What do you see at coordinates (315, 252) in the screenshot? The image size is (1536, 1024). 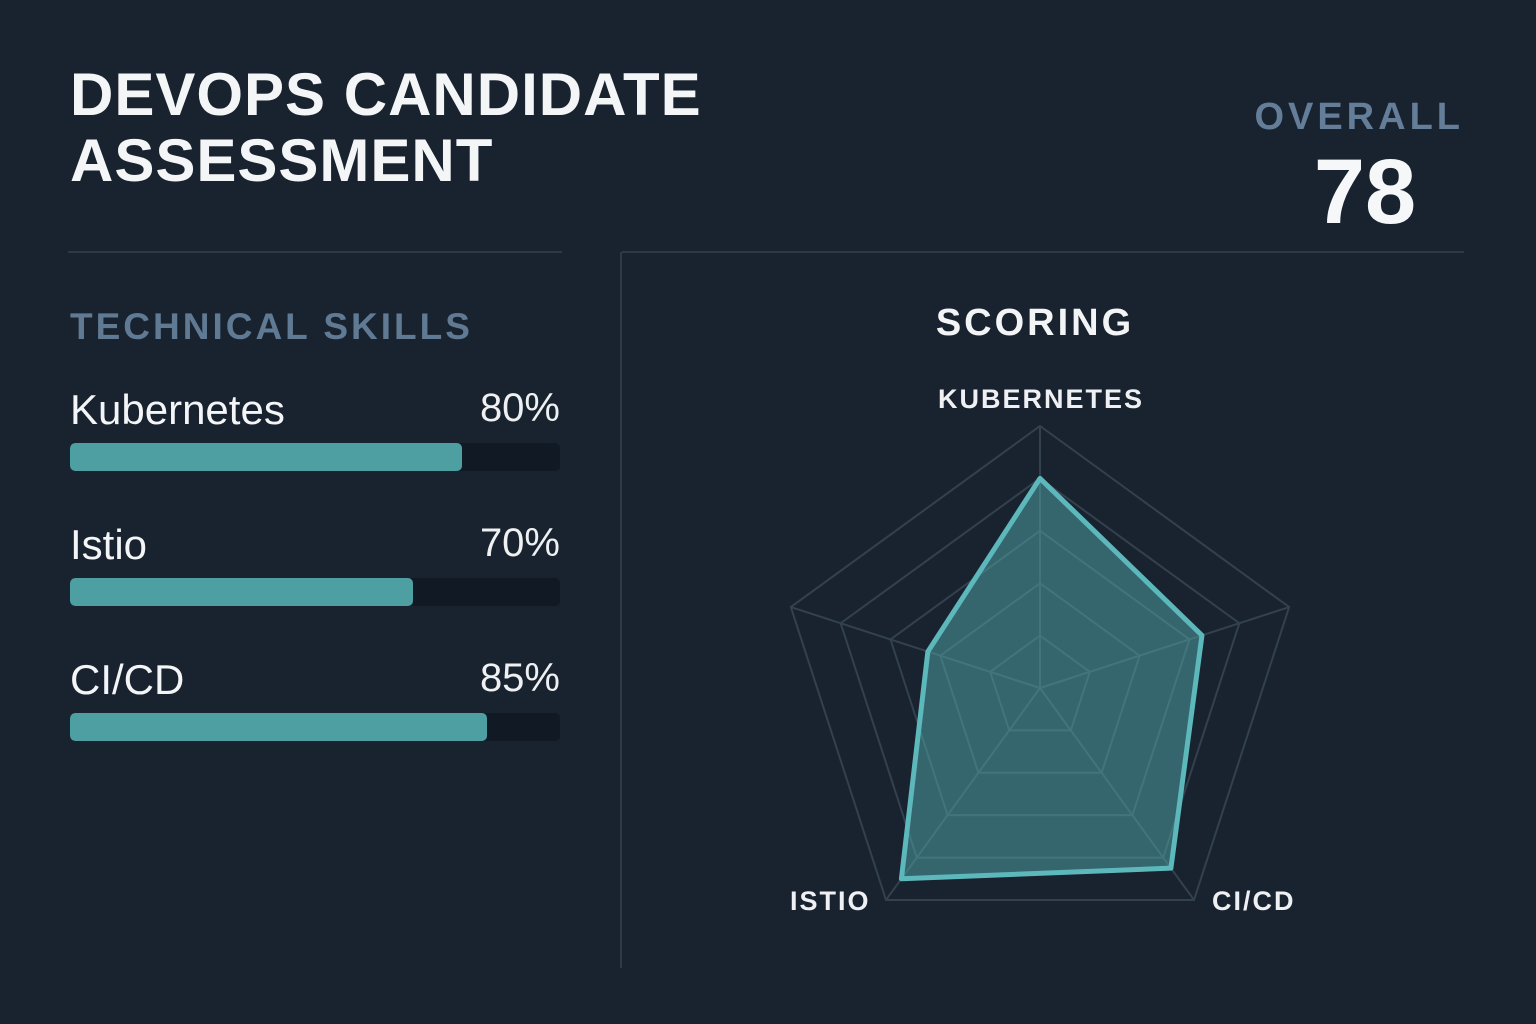 I see `divider-left` at bounding box center [315, 252].